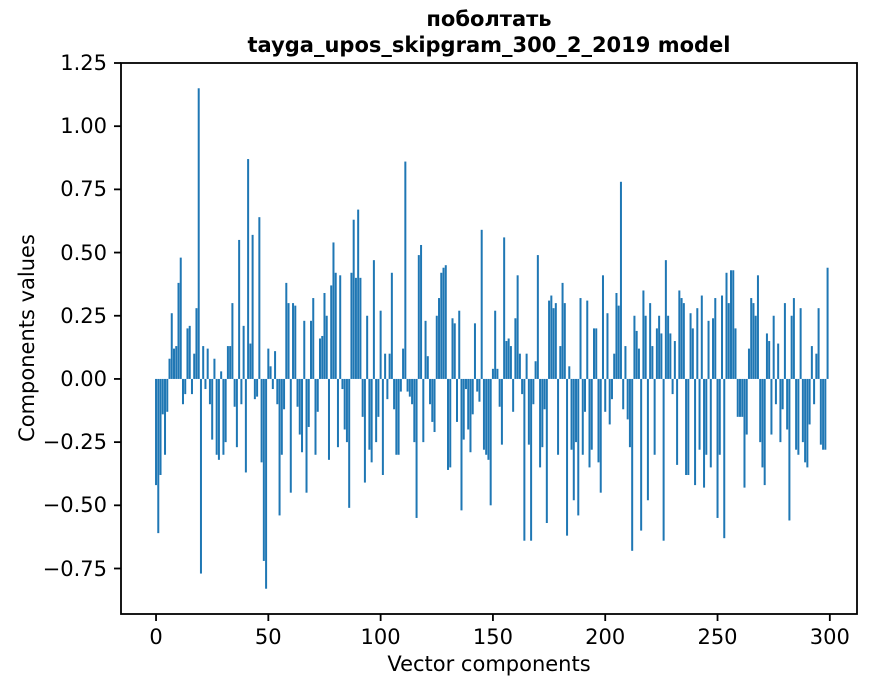 The image size is (880, 696). What do you see at coordinates (380, 637) in the screenshot?
I see `x-tick-label: 100` at bounding box center [380, 637].